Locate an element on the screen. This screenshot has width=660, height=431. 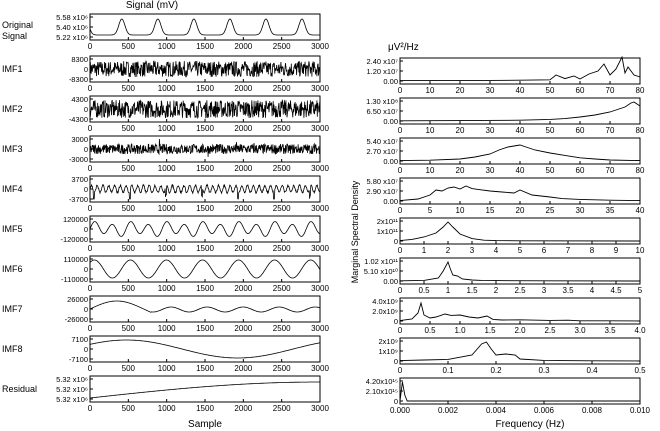
spectrum-panel-x-tick-label: 1.5 is located at coordinates (472, 290).